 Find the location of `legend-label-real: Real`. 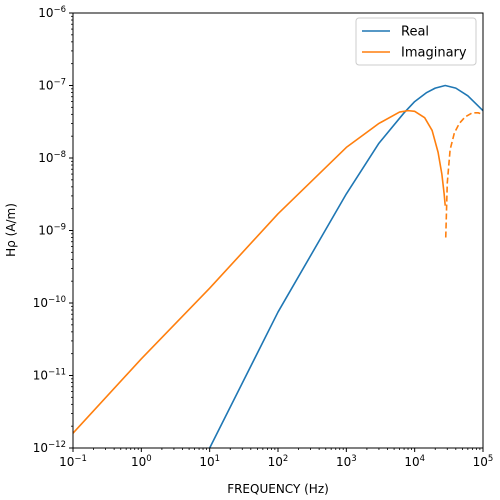

legend-label-real: Real is located at coordinates (415, 32).